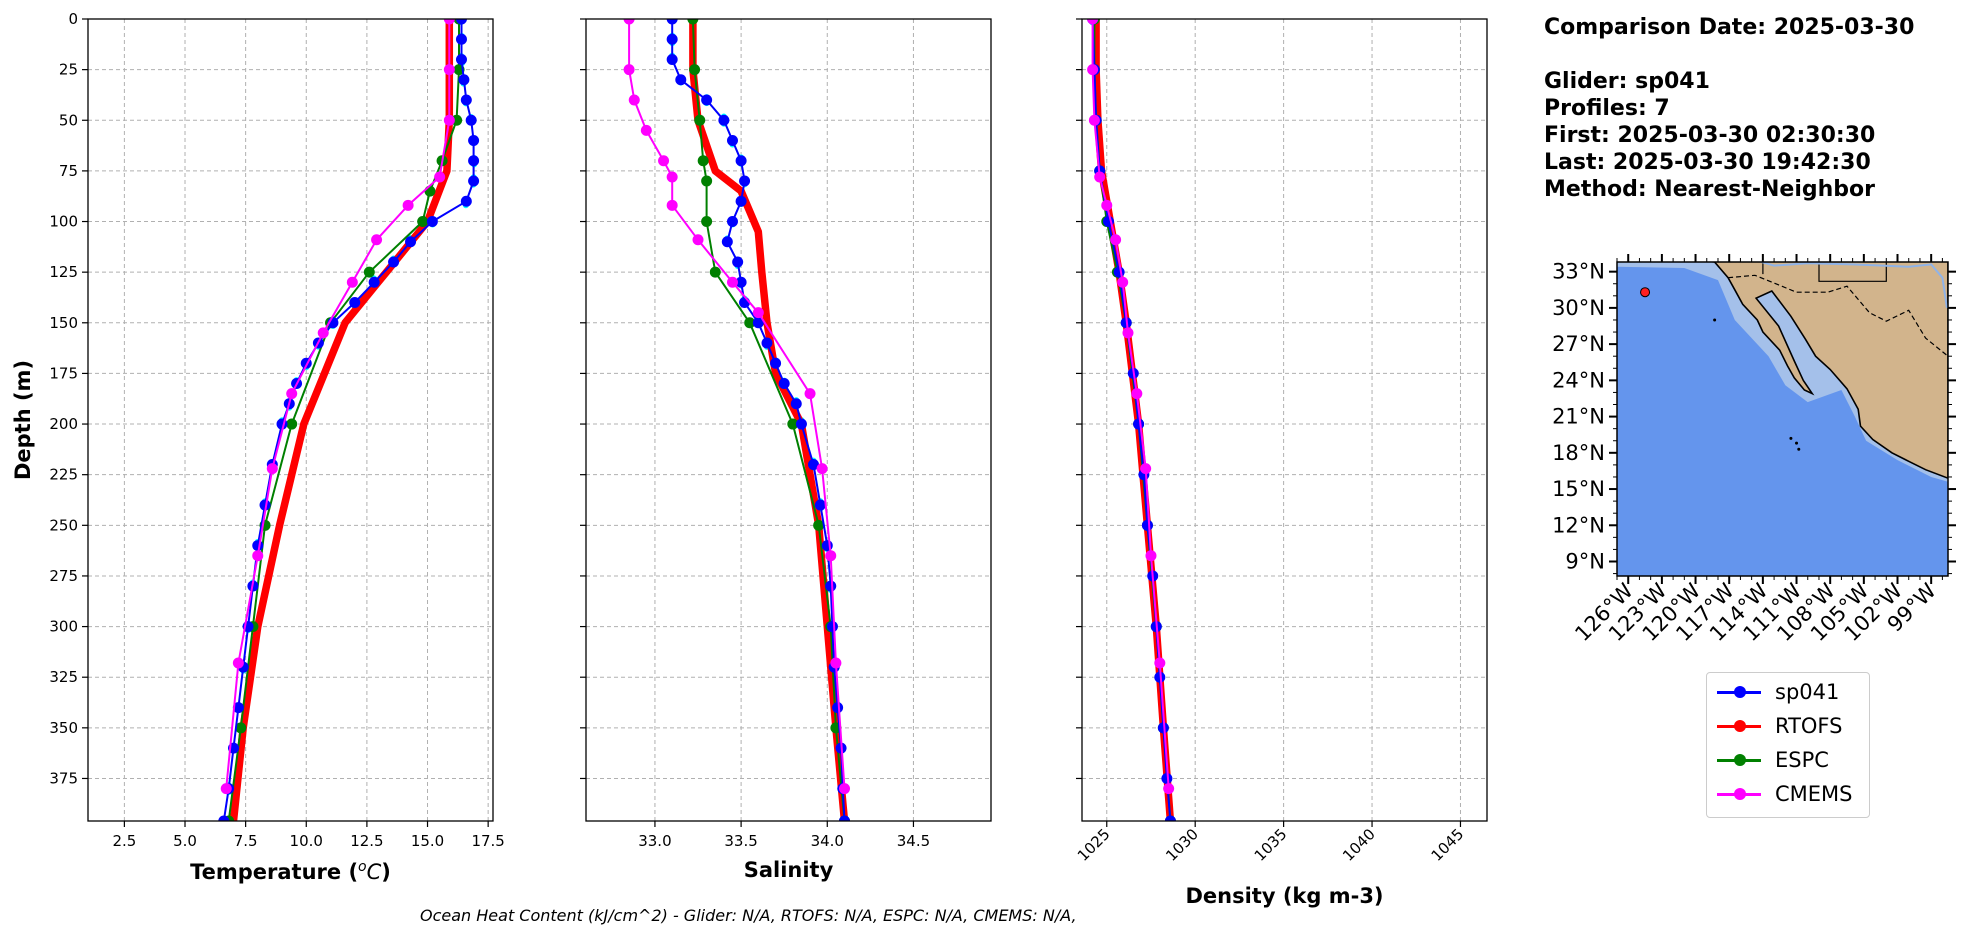  I want to click on y-tick-label: 325, so click(63, 677).